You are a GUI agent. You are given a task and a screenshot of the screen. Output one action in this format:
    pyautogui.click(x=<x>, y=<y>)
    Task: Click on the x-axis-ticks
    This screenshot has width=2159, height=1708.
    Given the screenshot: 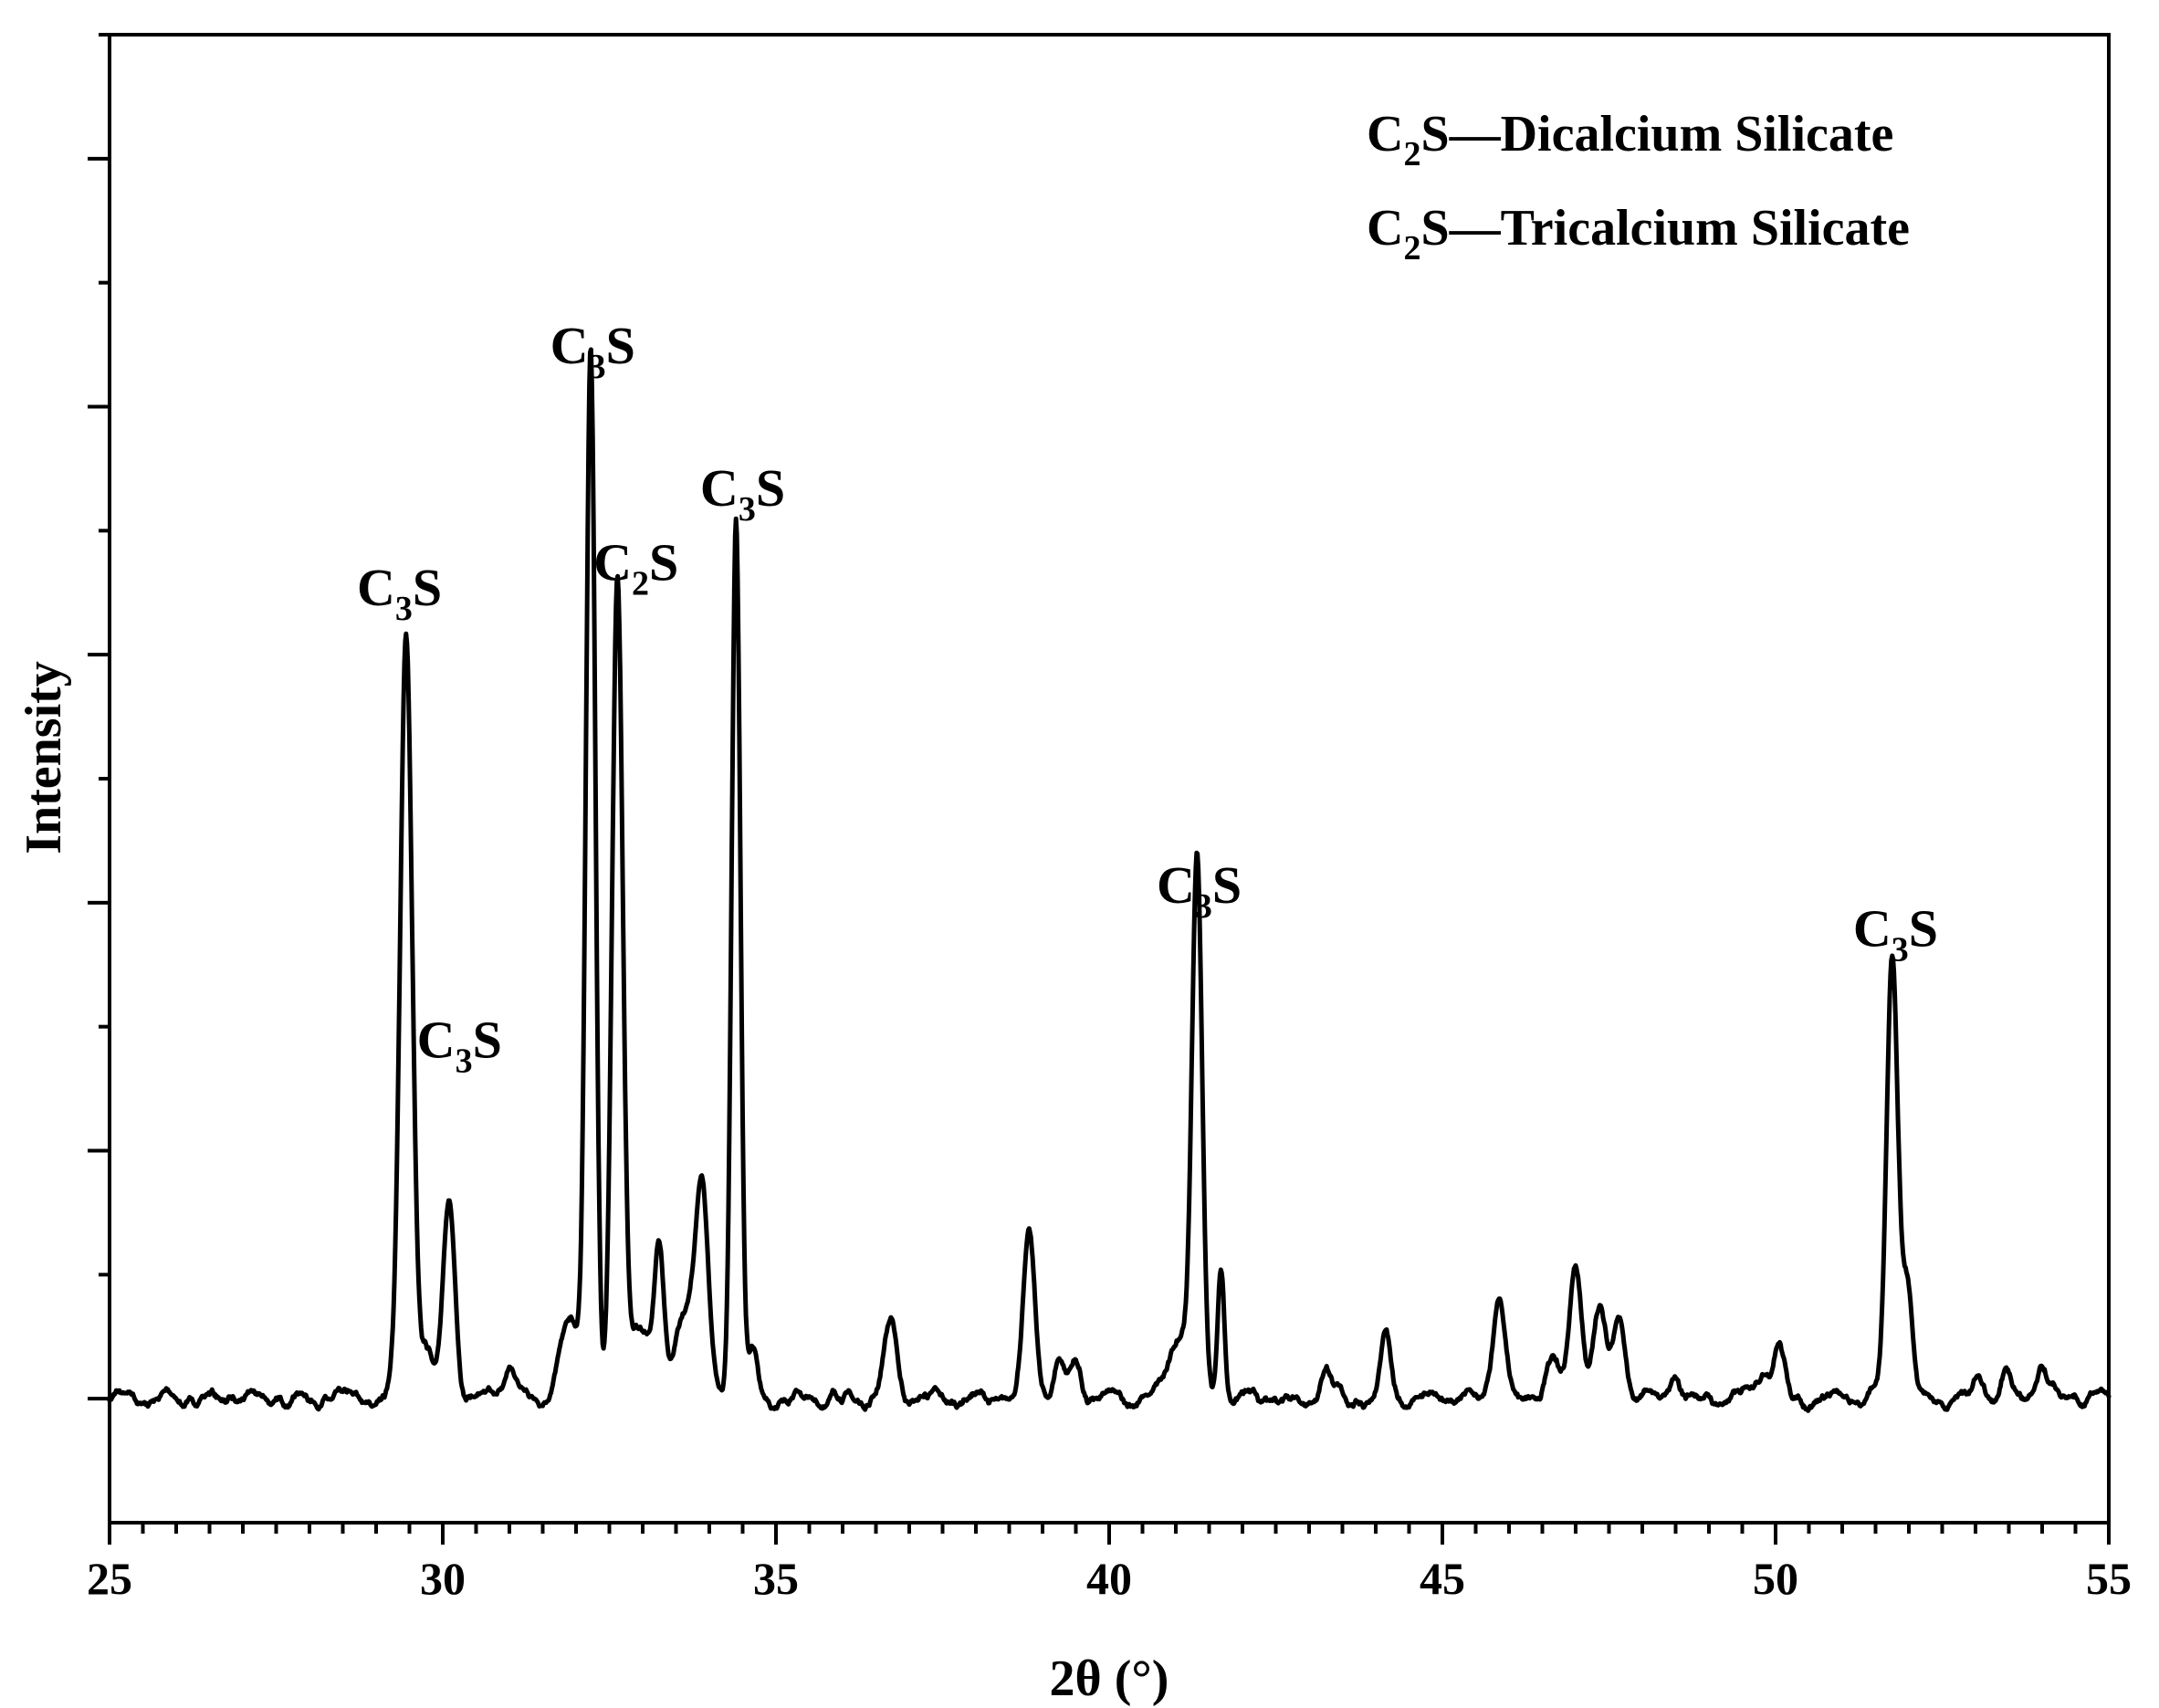 What is the action you would take?
    pyautogui.click(x=1109, y=1534)
    